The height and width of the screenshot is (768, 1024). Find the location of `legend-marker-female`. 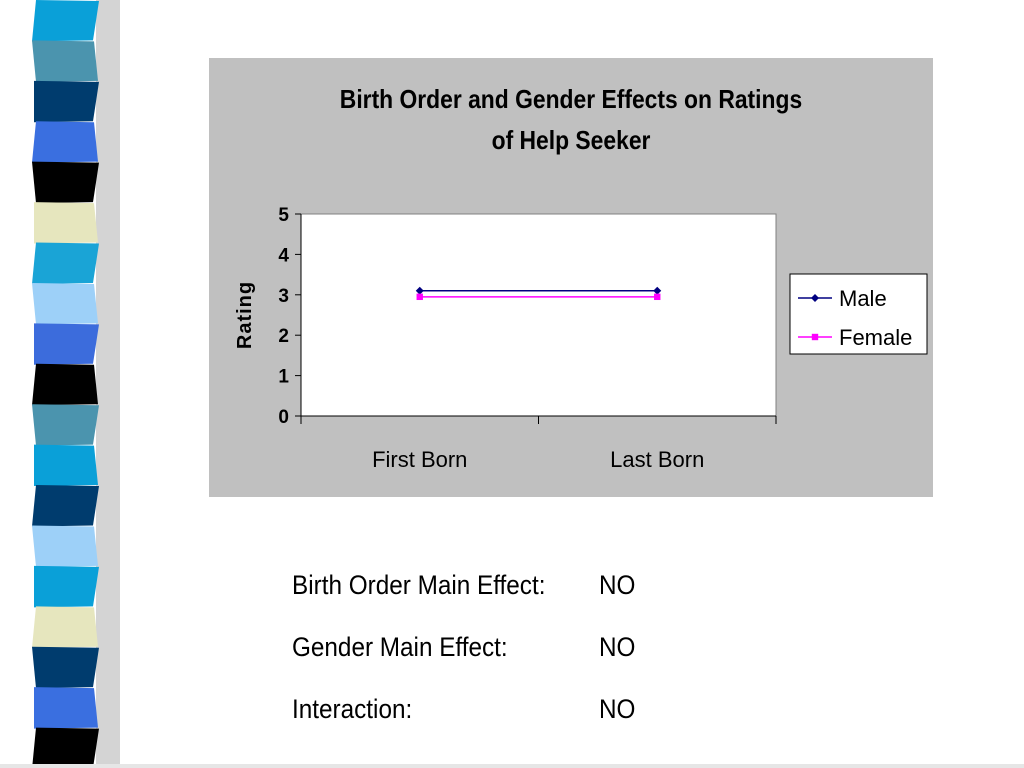

legend-marker-female is located at coordinates (815, 337).